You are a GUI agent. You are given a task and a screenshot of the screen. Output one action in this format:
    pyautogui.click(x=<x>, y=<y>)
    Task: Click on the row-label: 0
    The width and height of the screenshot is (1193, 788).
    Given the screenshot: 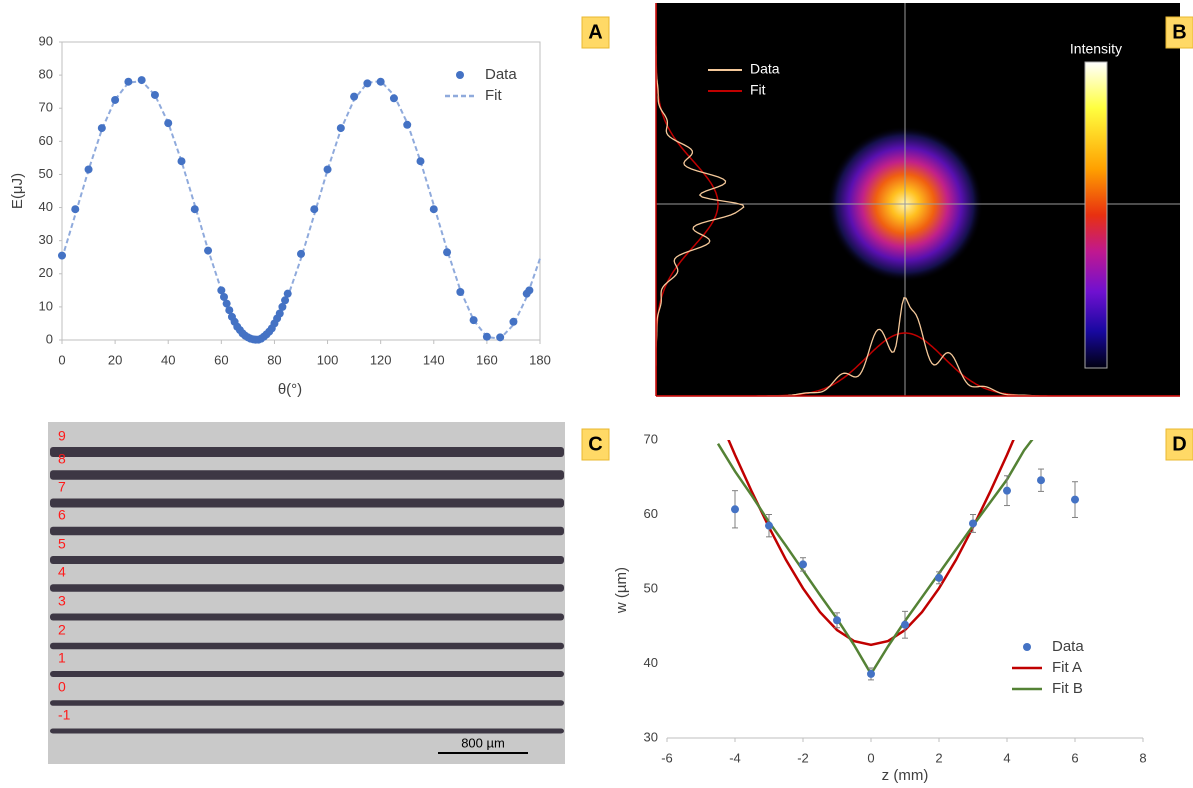 What is the action you would take?
    pyautogui.click(x=62, y=687)
    